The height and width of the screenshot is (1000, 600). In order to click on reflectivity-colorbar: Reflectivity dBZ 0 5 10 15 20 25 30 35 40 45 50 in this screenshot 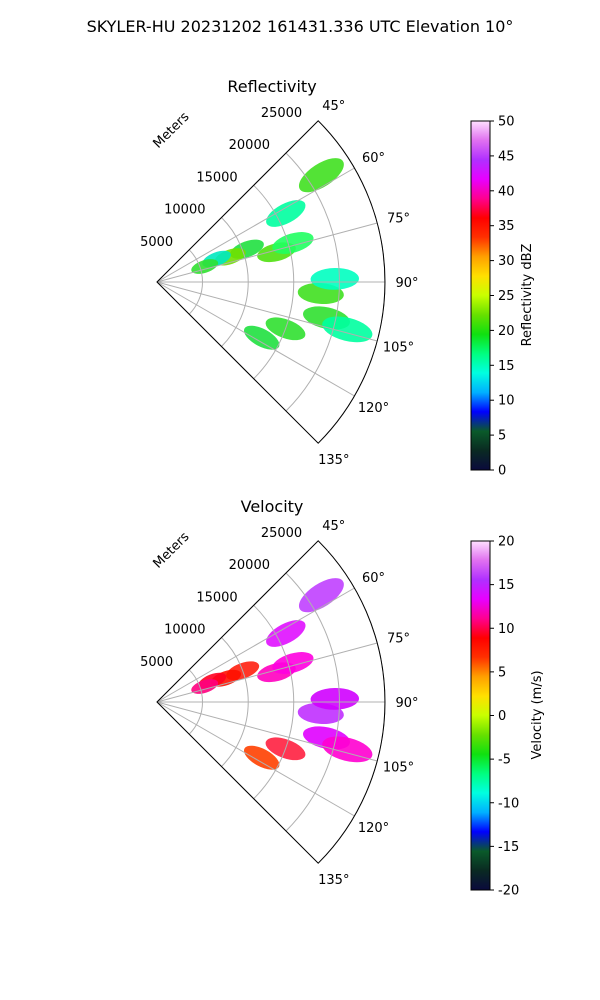, I will do `click(502, 297)`.